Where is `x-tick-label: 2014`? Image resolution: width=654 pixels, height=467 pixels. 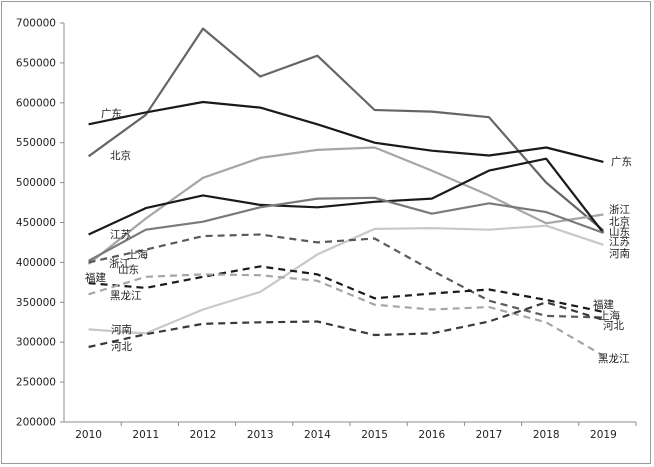 x-tick-label: 2014 is located at coordinates (317, 435).